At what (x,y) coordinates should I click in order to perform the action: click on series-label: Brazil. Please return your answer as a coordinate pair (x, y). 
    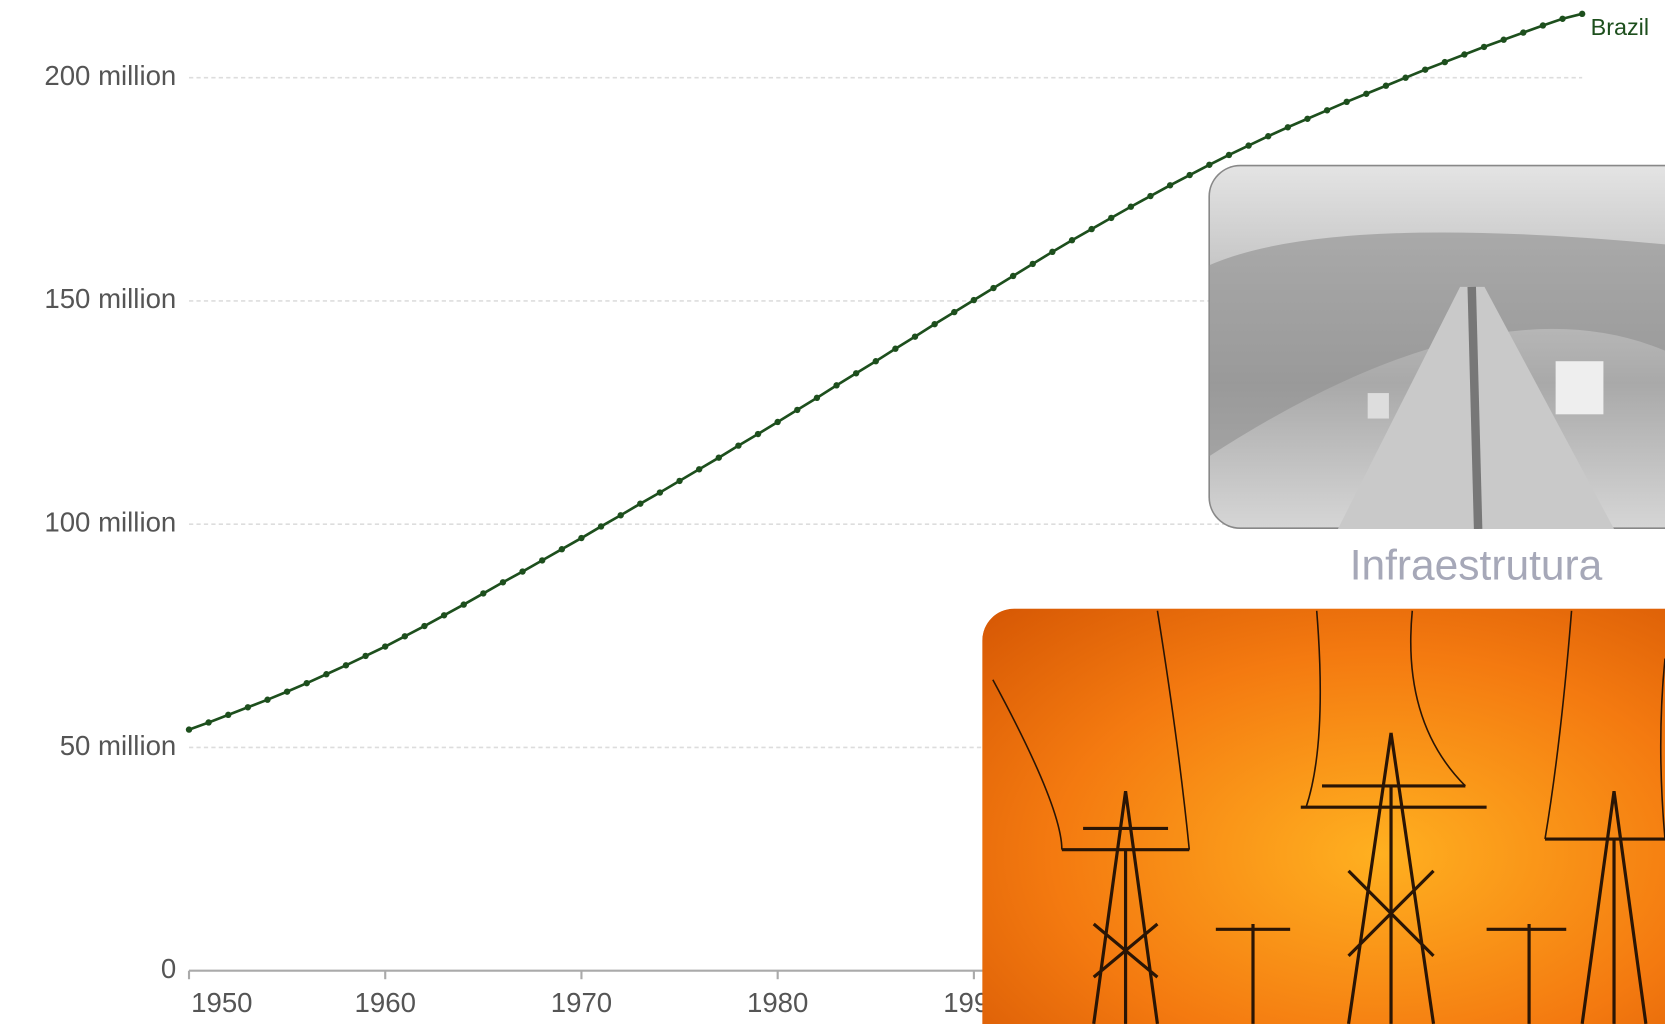
    Looking at the image, I should click on (1620, 27).